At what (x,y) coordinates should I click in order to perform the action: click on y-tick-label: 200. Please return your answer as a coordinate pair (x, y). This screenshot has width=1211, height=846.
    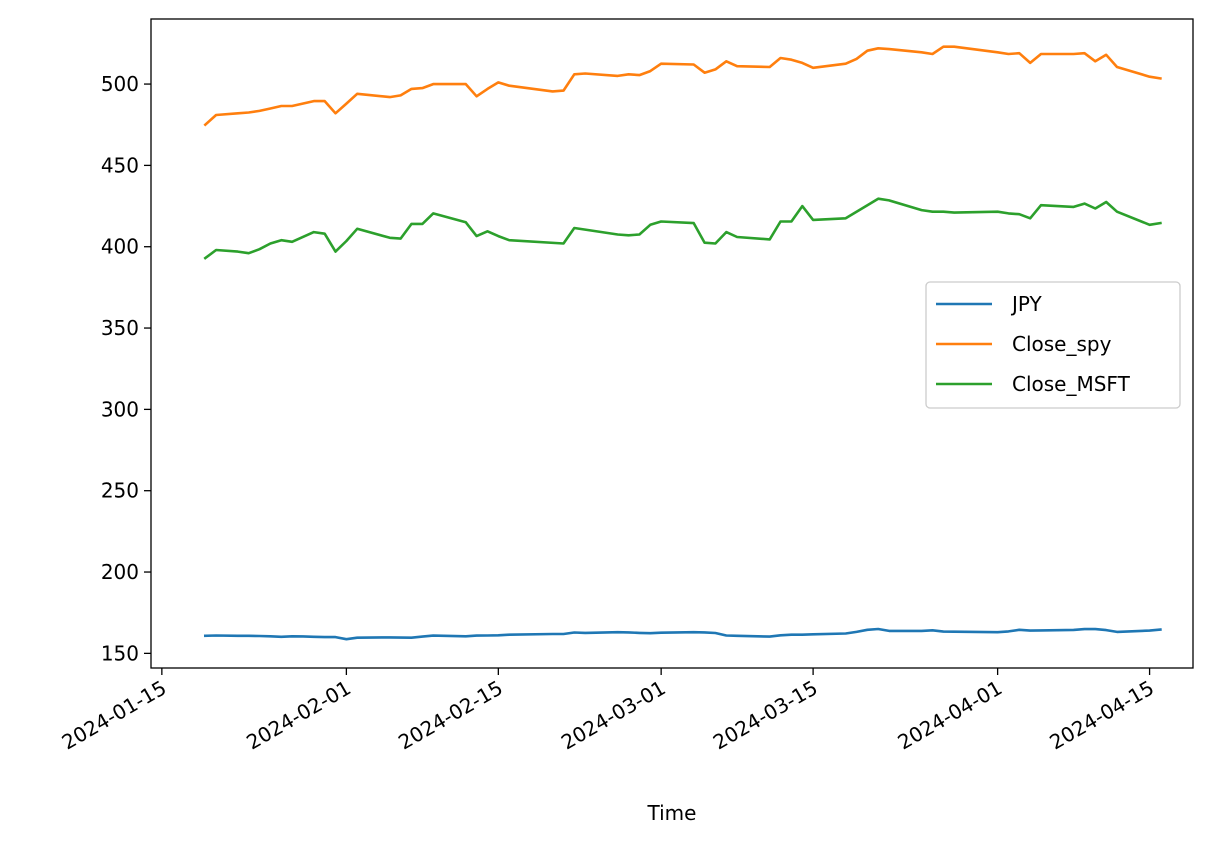
    Looking at the image, I should click on (120, 572).